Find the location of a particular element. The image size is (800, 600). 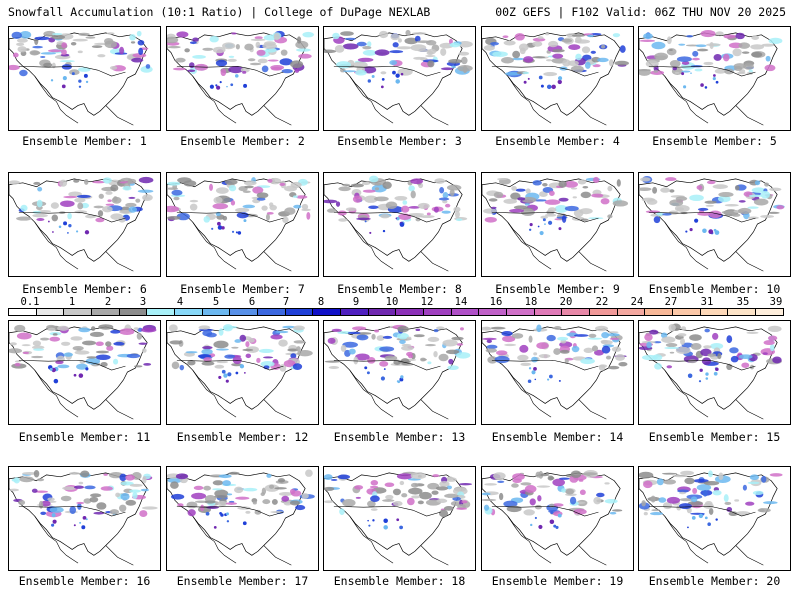

ensemble-member-label: Ensemble Member: 12 is located at coordinates (242, 437).